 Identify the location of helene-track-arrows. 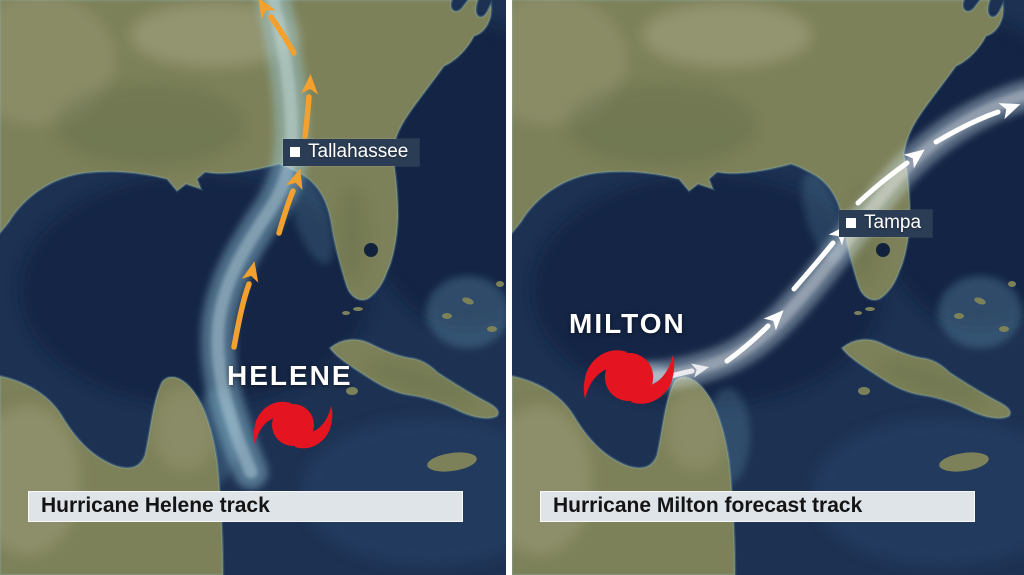
(275, 175).